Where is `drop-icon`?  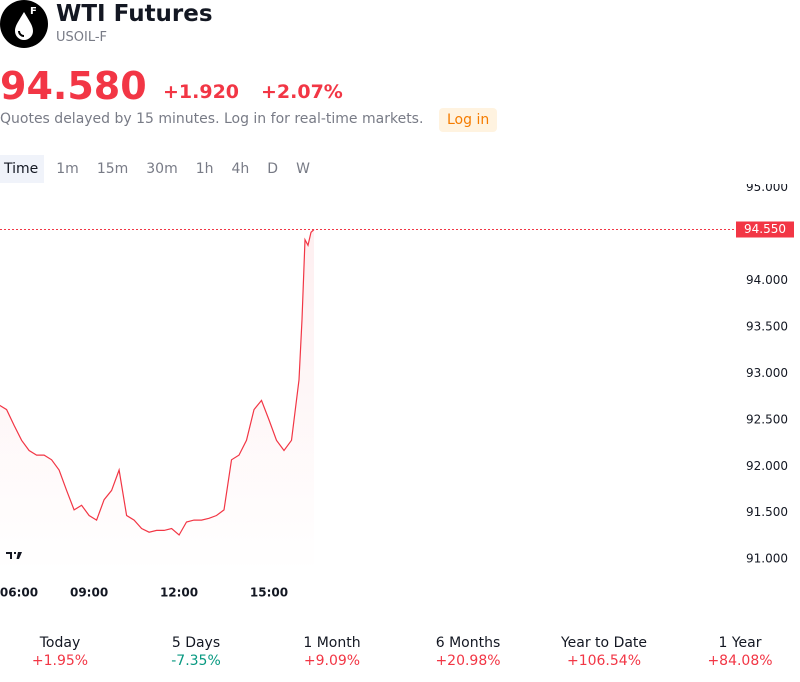
drop-icon is located at coordinates (24, 26).